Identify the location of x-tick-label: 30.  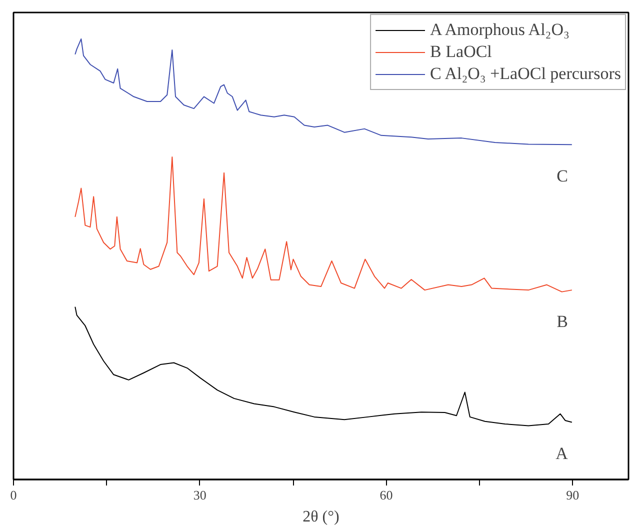
(199, 495).